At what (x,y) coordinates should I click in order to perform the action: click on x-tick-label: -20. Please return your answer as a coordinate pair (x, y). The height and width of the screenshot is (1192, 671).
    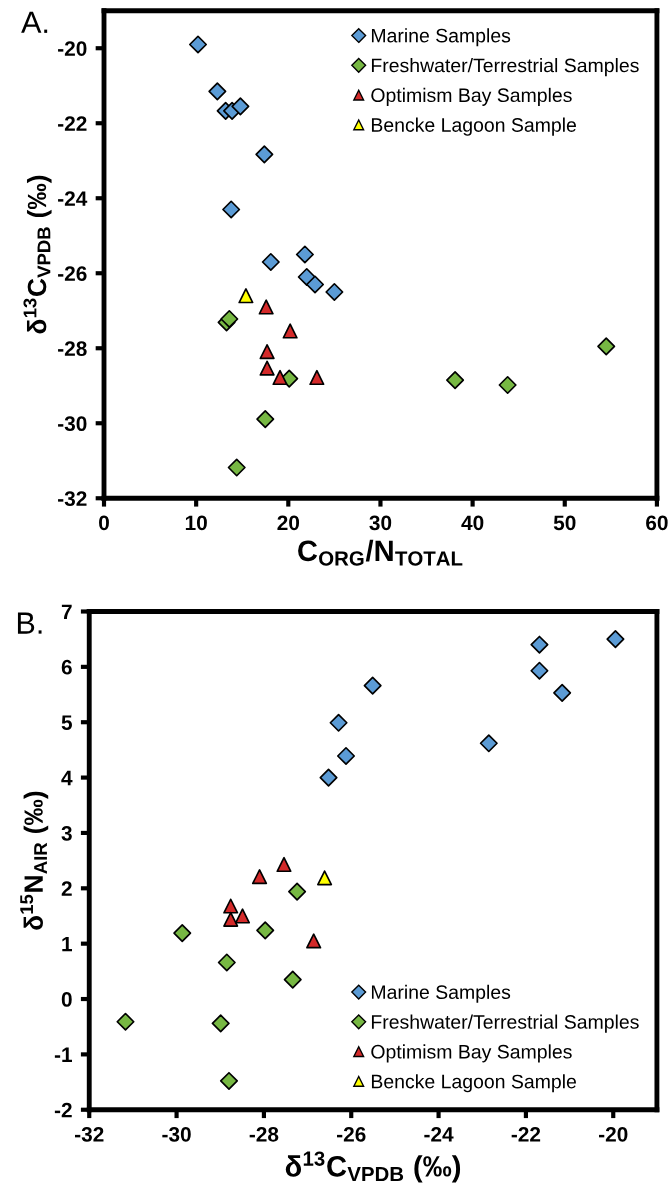
    Looking at the image, I should click on (613, 1134).